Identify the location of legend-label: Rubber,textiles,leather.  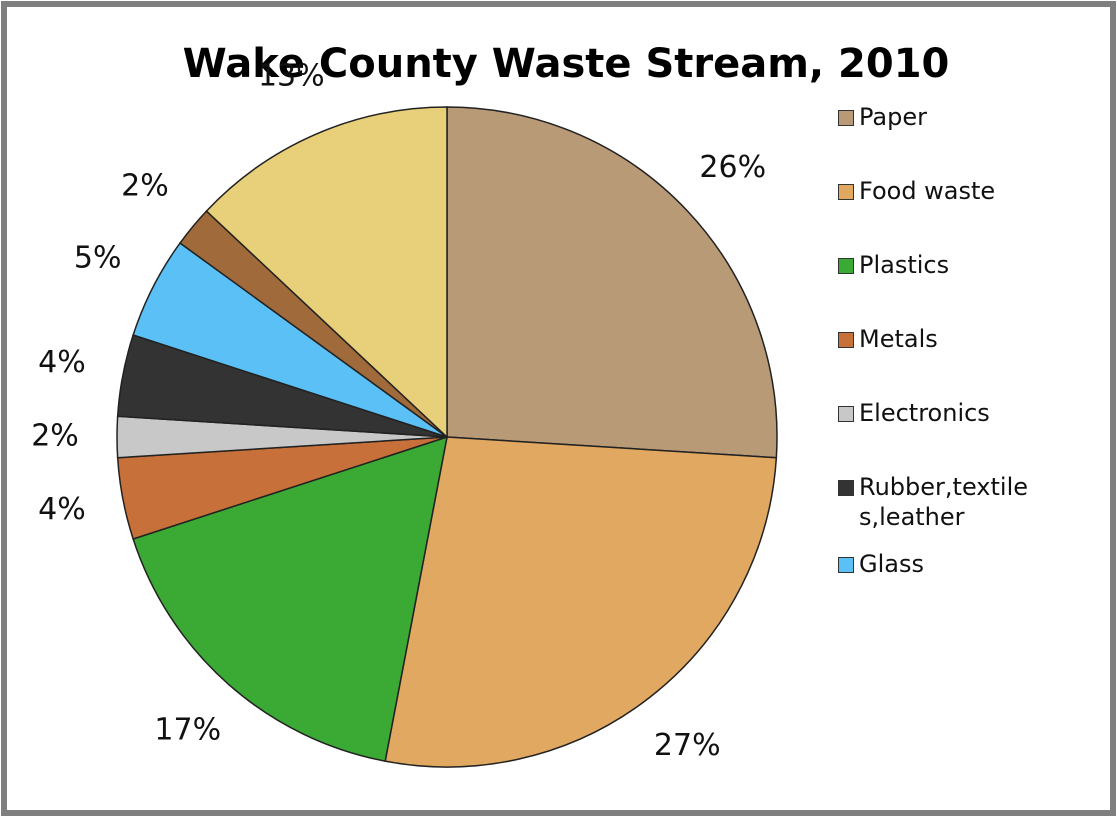
(944, 502).